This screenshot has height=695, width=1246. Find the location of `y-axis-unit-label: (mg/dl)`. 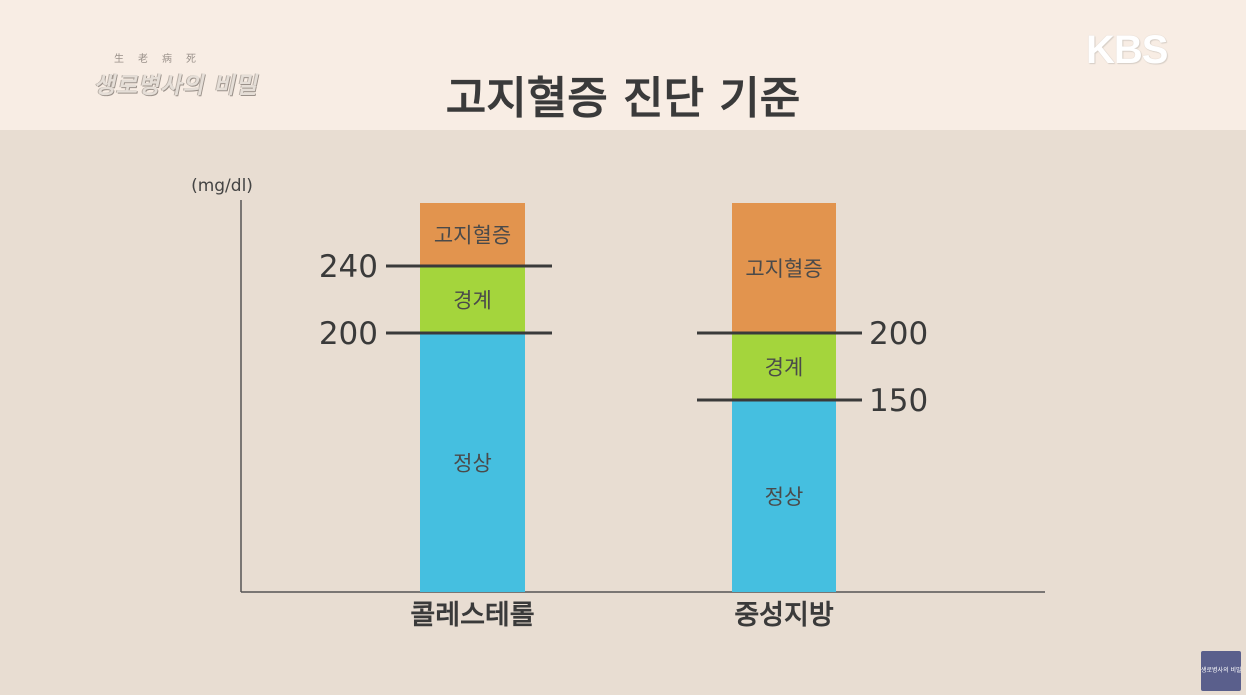

y-axis-unit-label: (mg/dl) is located at coordinates (222, 186).